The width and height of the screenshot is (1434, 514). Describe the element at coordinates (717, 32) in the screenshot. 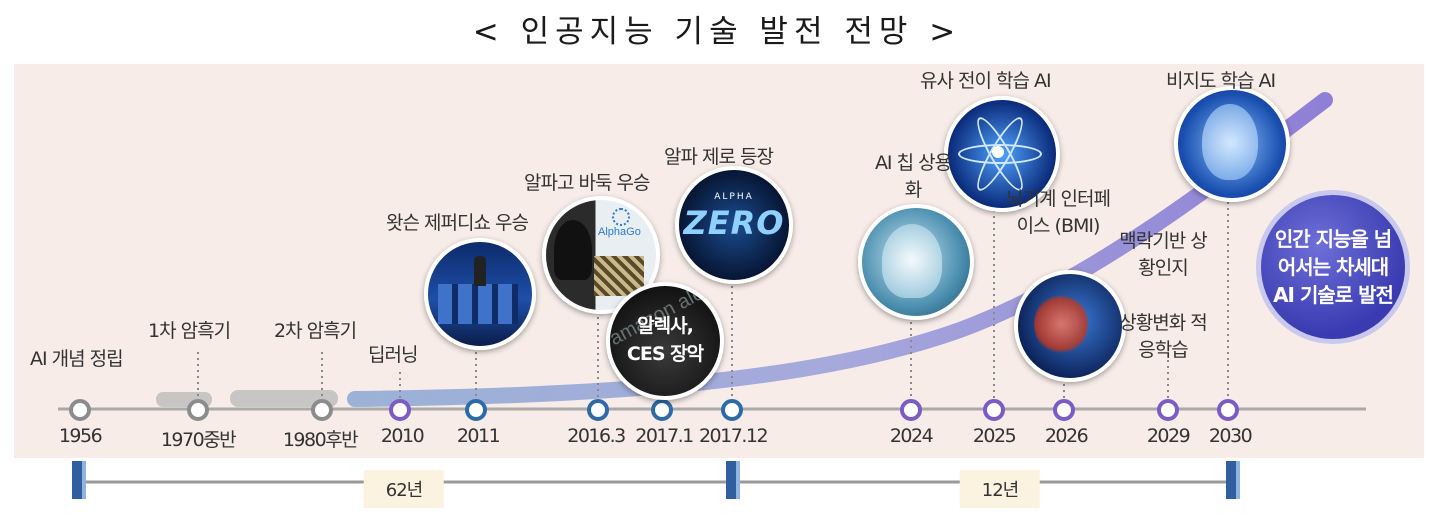

I see `page-title: < 인공지능 기술 발전 전망 >` at that location.